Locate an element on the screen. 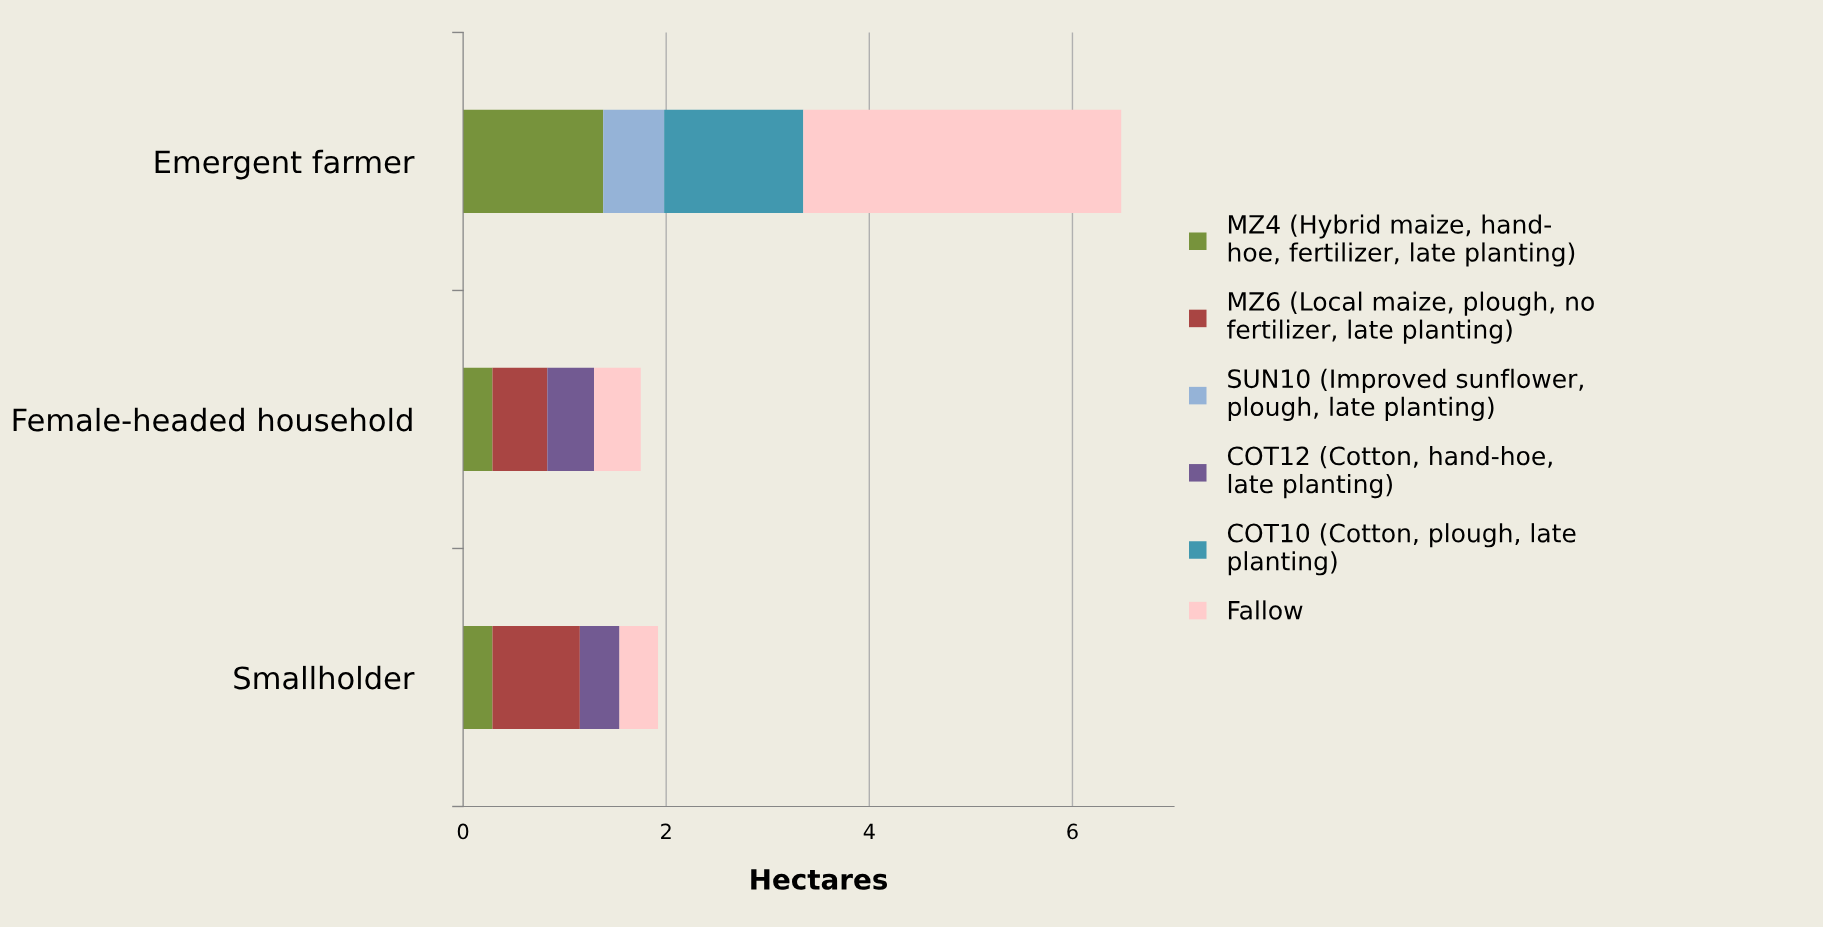 The width and height of the screenshot is (1823, 927). legend-label: MZ4 (Hybrid maize, hand- hoe, fertilizer, late planting) is located at coordinates (1401, 240).